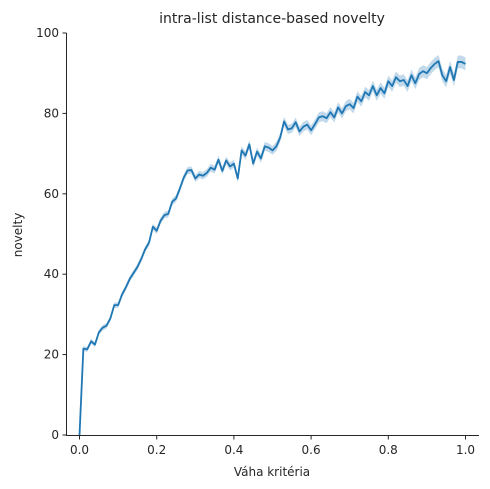  I want to click on y-tick-label: 20, so click(51, 355).